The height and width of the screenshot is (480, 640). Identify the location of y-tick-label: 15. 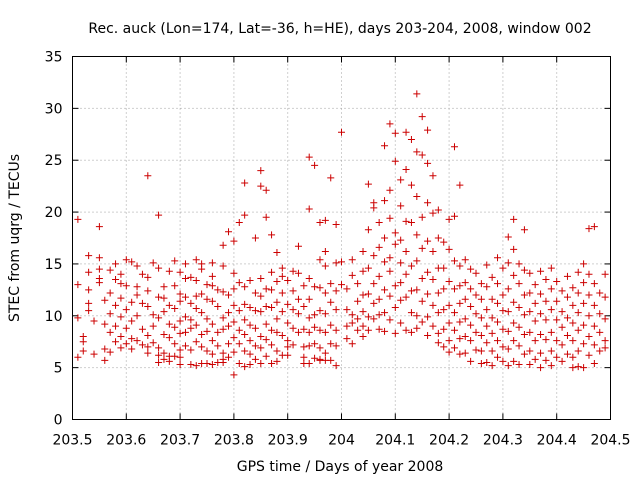
(54, 265).